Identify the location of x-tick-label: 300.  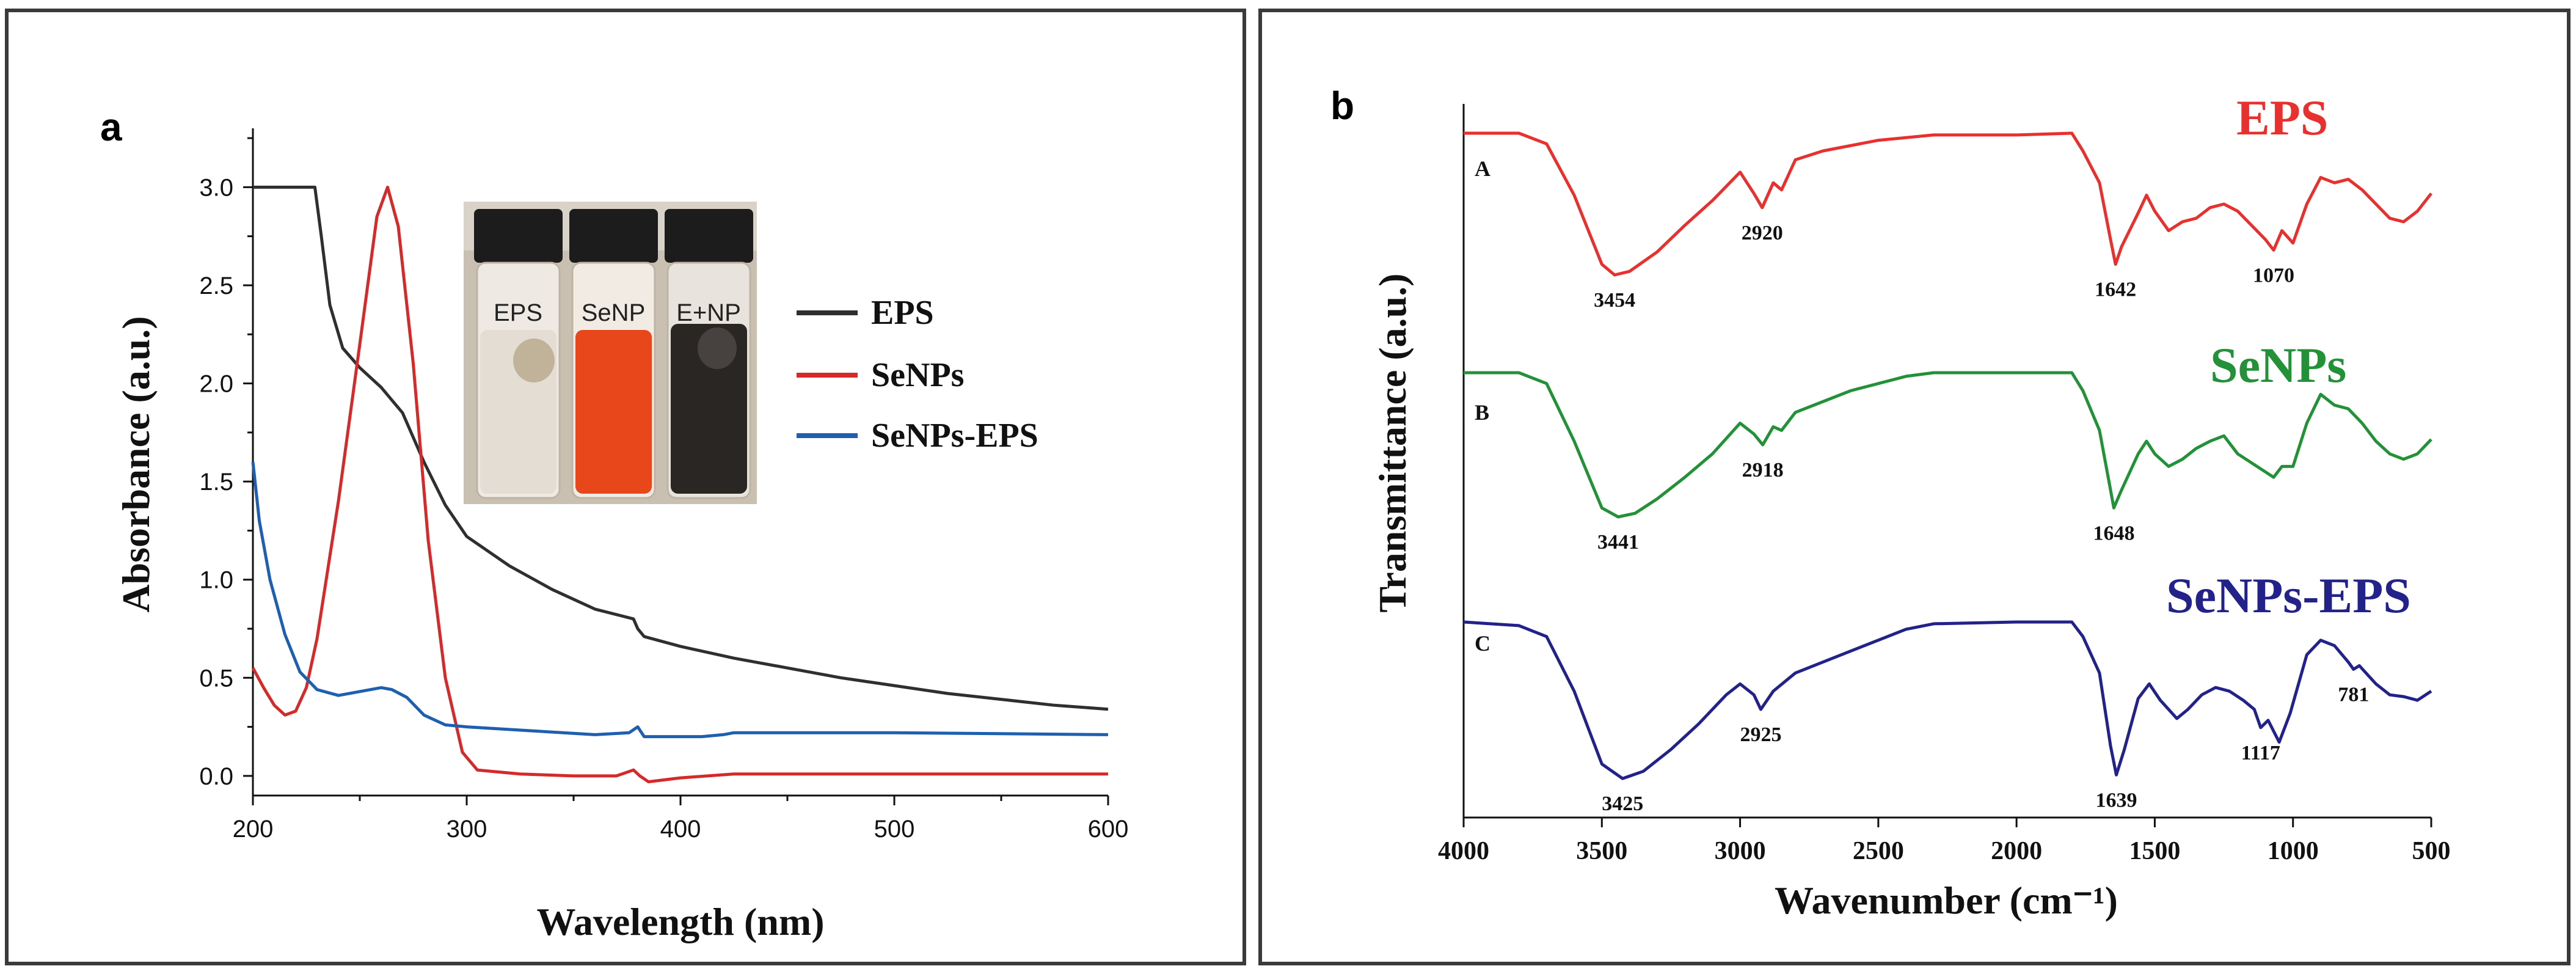
(467, 829).